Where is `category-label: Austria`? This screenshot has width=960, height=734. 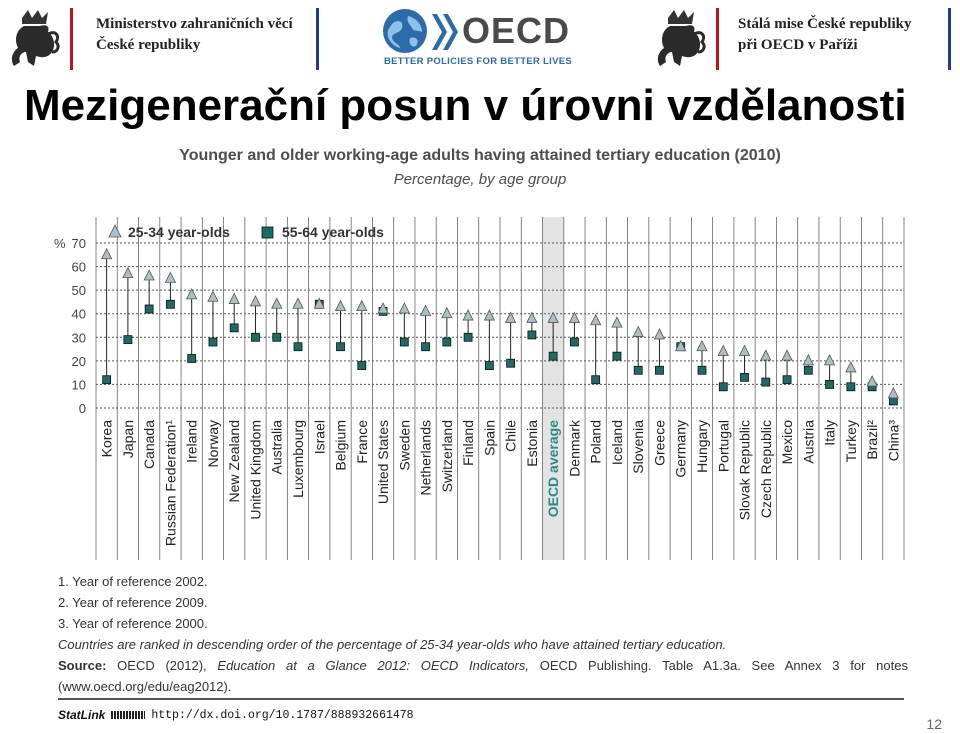 category-label: Austria is located at coordinates (808, 442).